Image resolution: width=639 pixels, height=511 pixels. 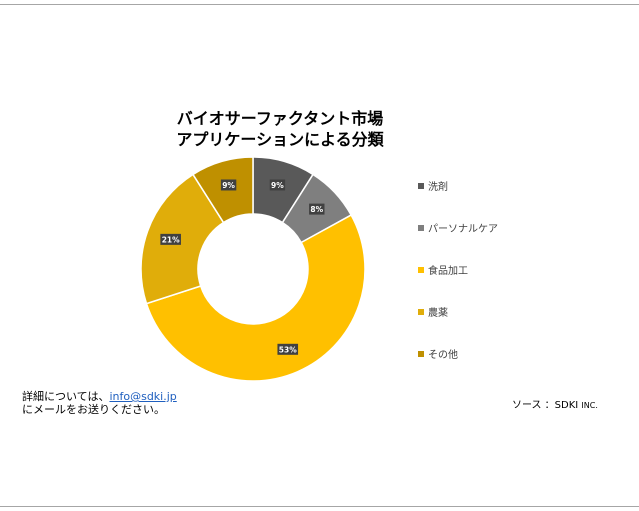 I want to click on chart-title: バイオサーファクタント市場 アプリケーションによる分類, so click(x=280, y=129).